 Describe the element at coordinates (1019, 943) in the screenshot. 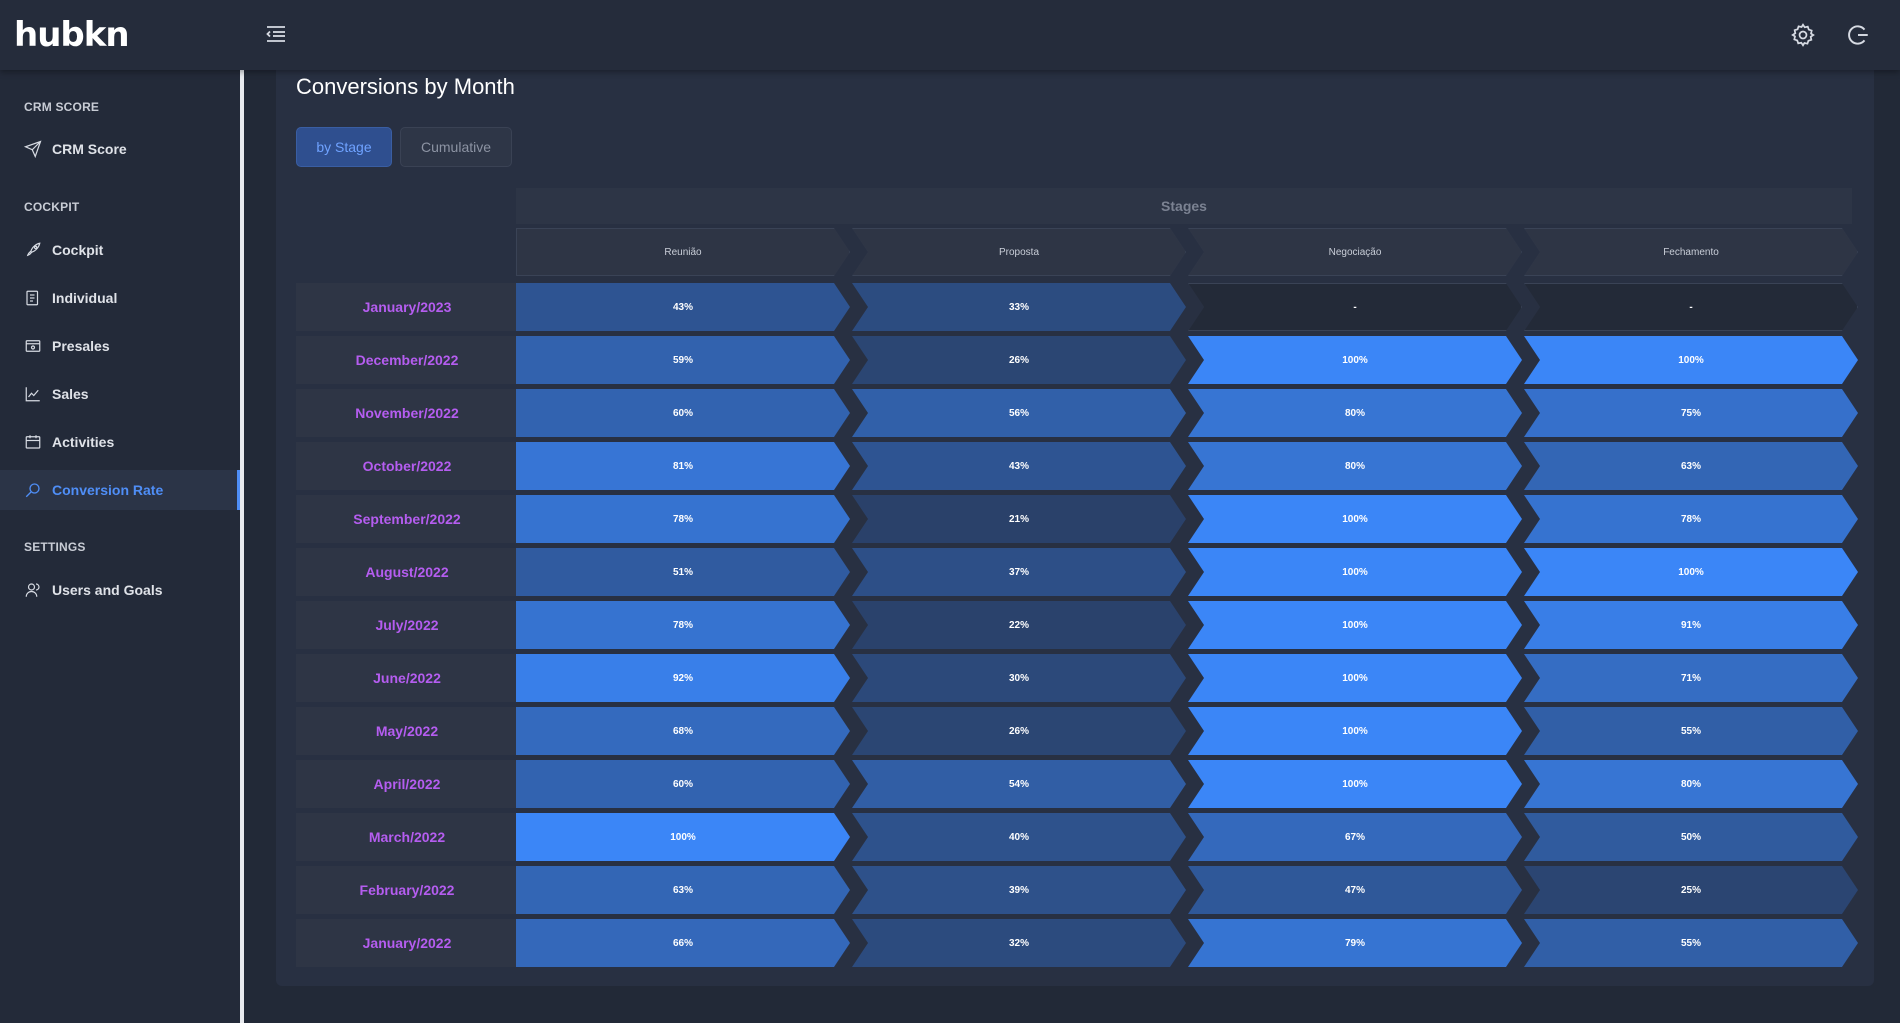

I see `conversion-cell: 32%` at that location.